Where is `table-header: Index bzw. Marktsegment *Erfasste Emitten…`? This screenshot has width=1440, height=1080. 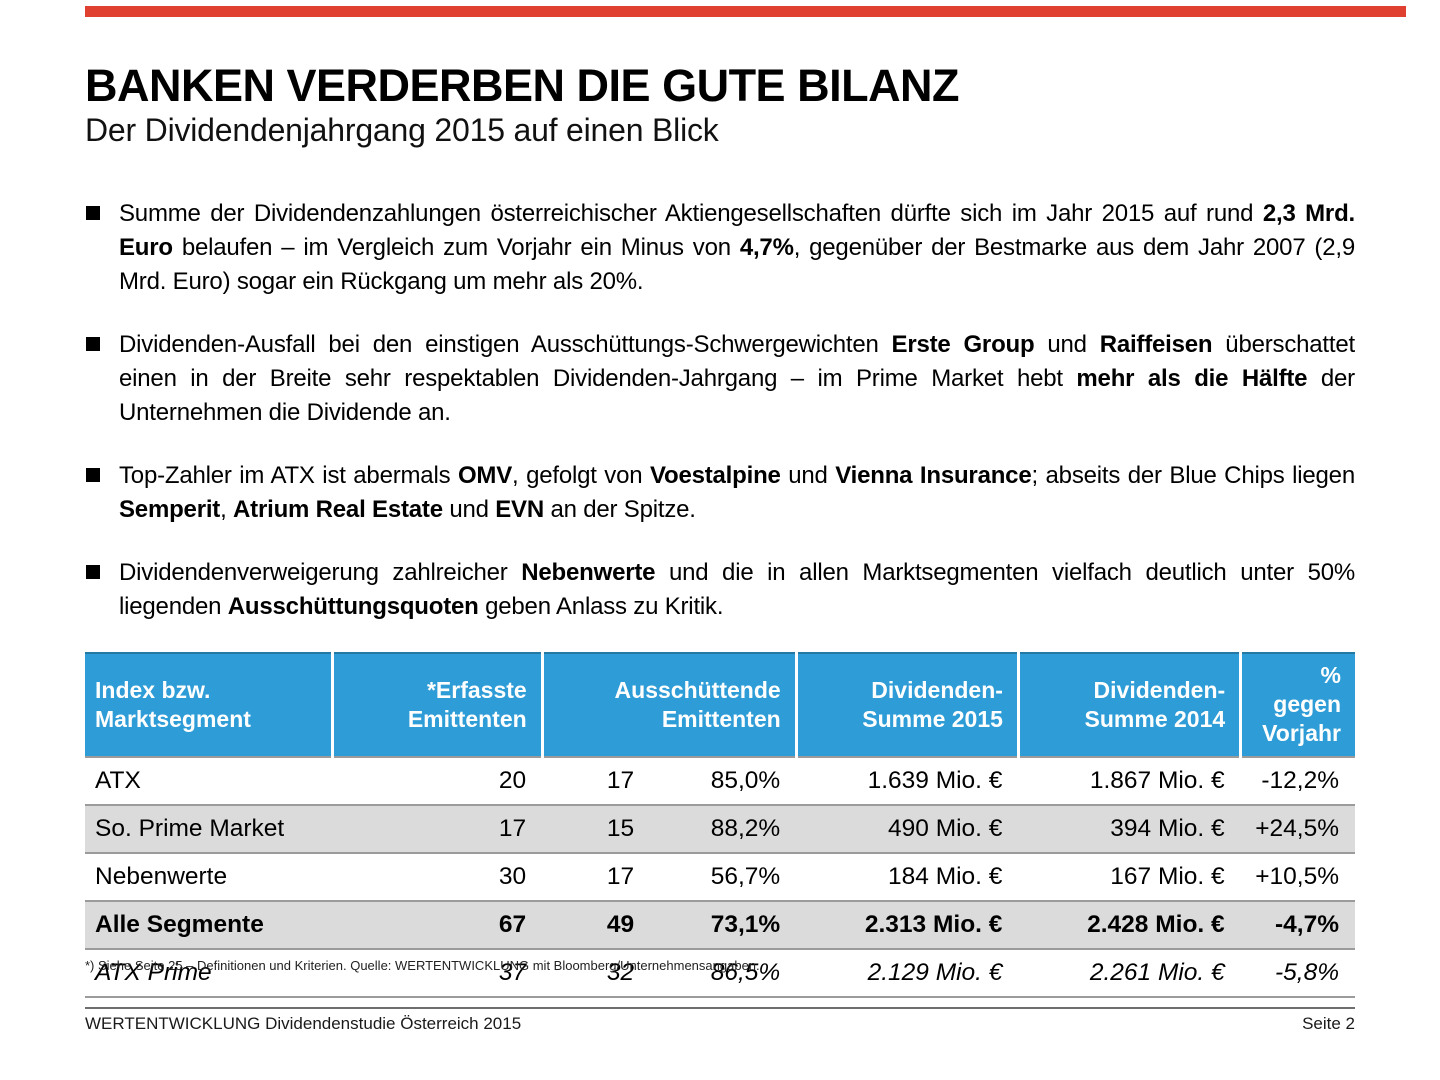
table-header: Index bzw. Marktsegment *Erfasste Emitten… is located at coordinates (720, 704).